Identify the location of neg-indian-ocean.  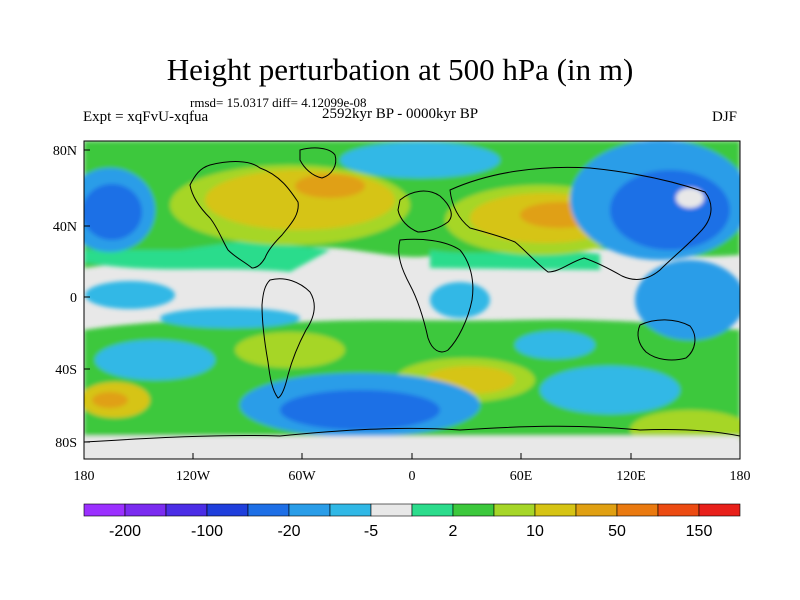
(555, 345).